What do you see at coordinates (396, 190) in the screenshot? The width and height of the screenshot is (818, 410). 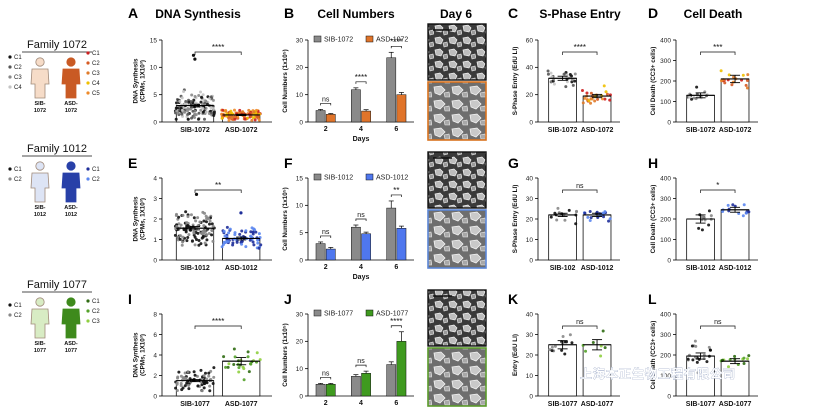 I see `significance-label: **` at bounding box center [396, 190].